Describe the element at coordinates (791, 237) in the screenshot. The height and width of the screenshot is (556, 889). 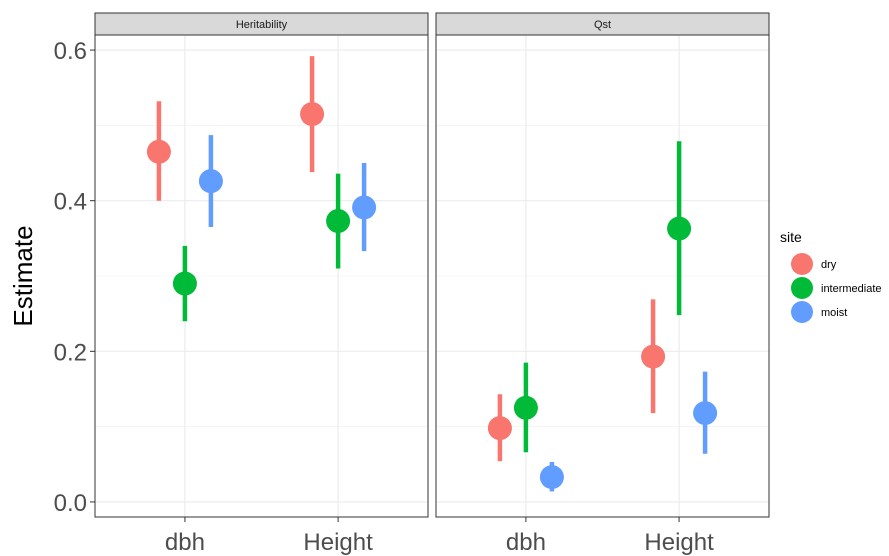
I see `legend-title: site` at that location.